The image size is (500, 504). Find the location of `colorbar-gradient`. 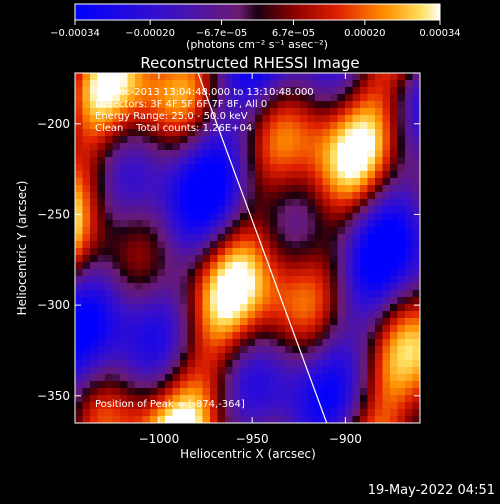

colorbar-gradient is located at coordinates (257, 12).